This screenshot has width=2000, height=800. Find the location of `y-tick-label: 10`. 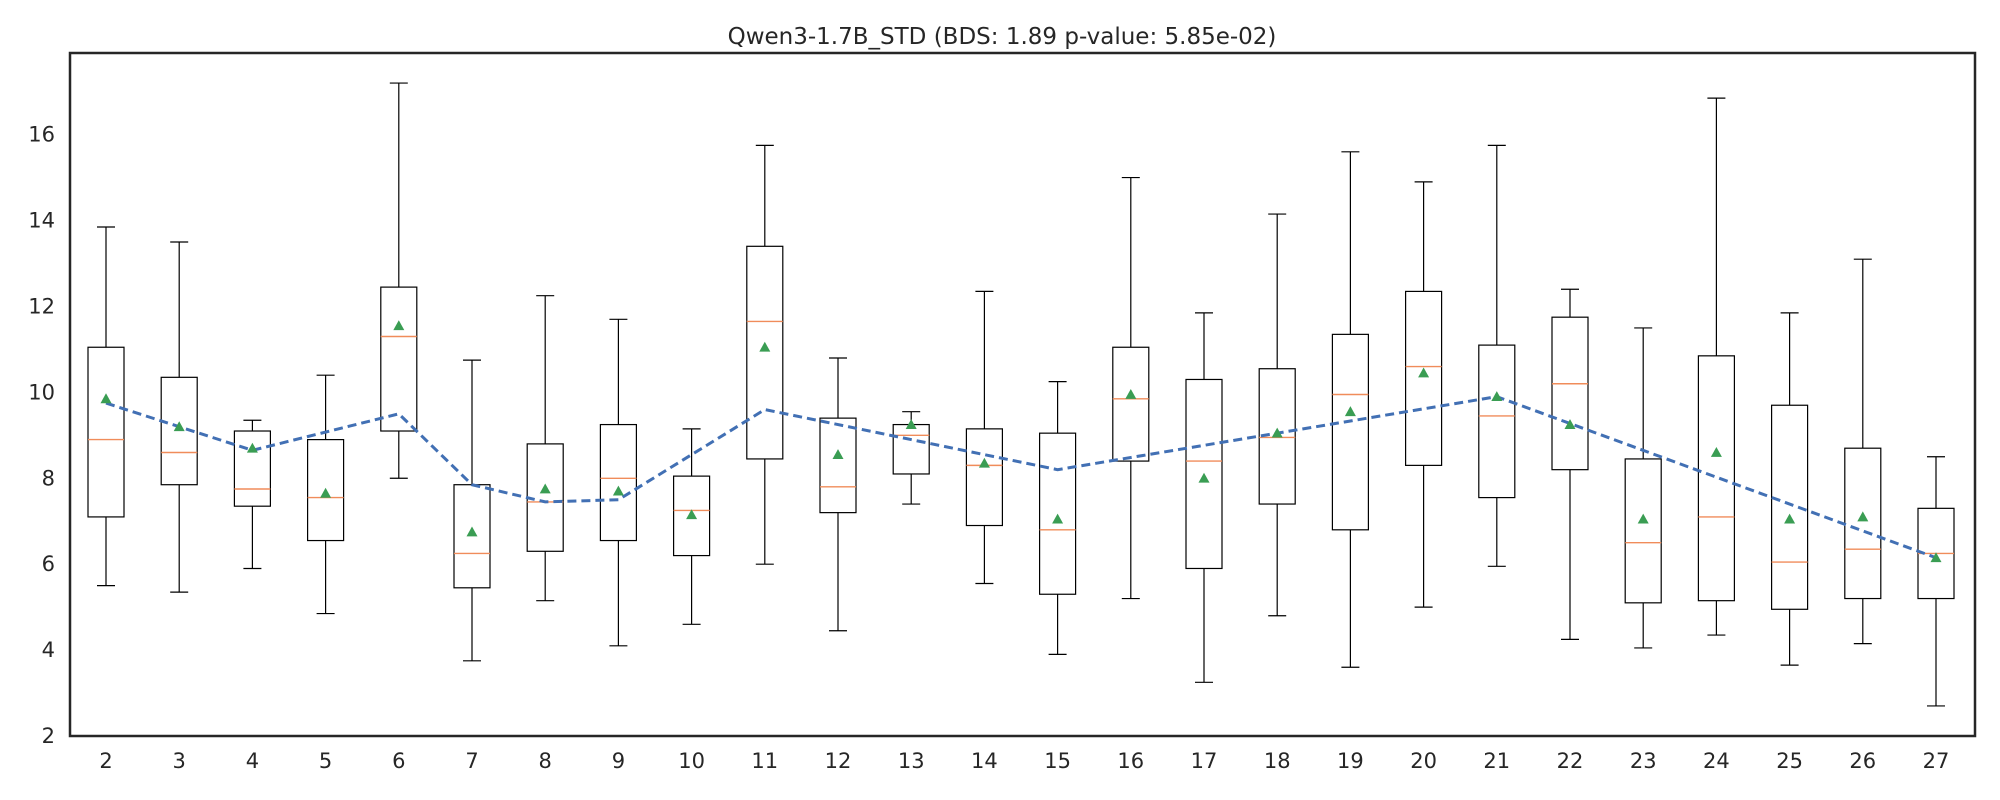

y-tick-label: 10 is located at coordinates (41, 392).